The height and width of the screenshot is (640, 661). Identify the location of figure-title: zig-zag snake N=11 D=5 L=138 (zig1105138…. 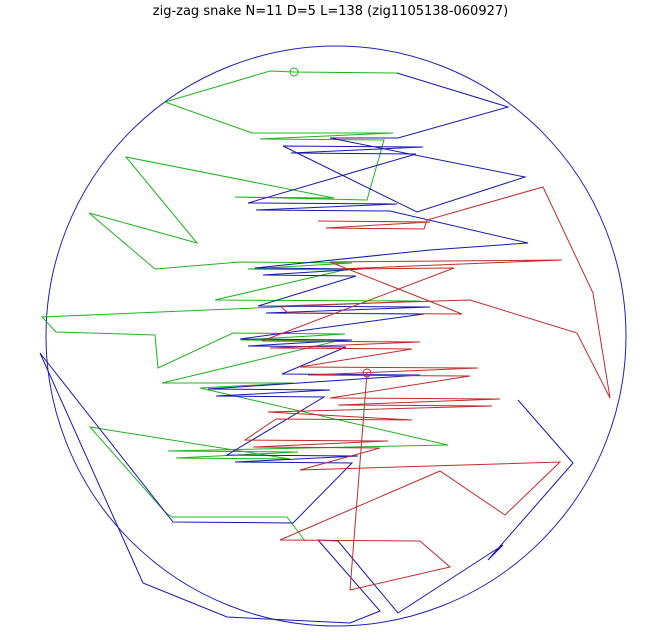
(330, 11).